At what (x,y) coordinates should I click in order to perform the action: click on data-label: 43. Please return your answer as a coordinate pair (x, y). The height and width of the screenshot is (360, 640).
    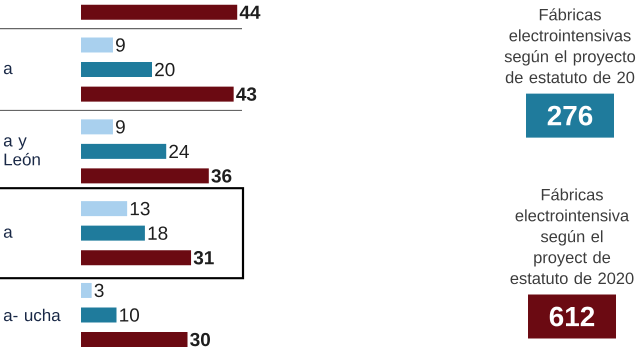
    Looking at the image, I should click on (246, 94).